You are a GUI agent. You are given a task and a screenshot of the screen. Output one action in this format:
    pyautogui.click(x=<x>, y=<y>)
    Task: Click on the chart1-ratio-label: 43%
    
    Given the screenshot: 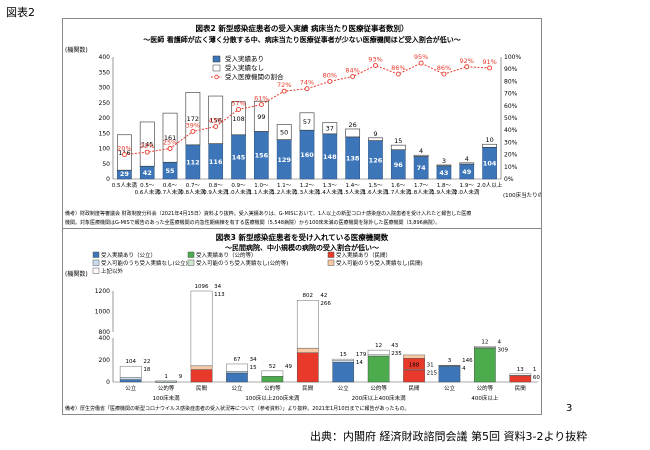 What is the action you would take?
    pyautogui.click(x=215, y=121)
    